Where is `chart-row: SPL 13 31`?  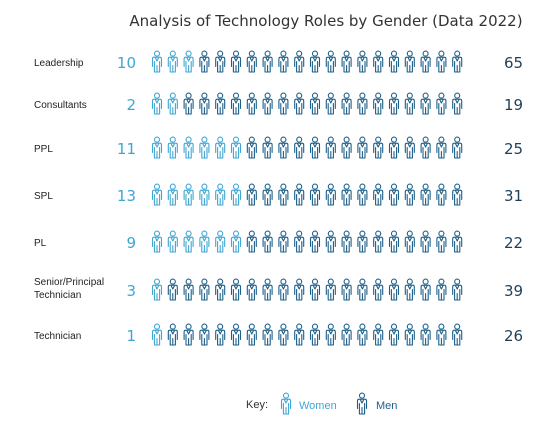
chart-row: SPL 13 31 is located at coordinates (278, 194).